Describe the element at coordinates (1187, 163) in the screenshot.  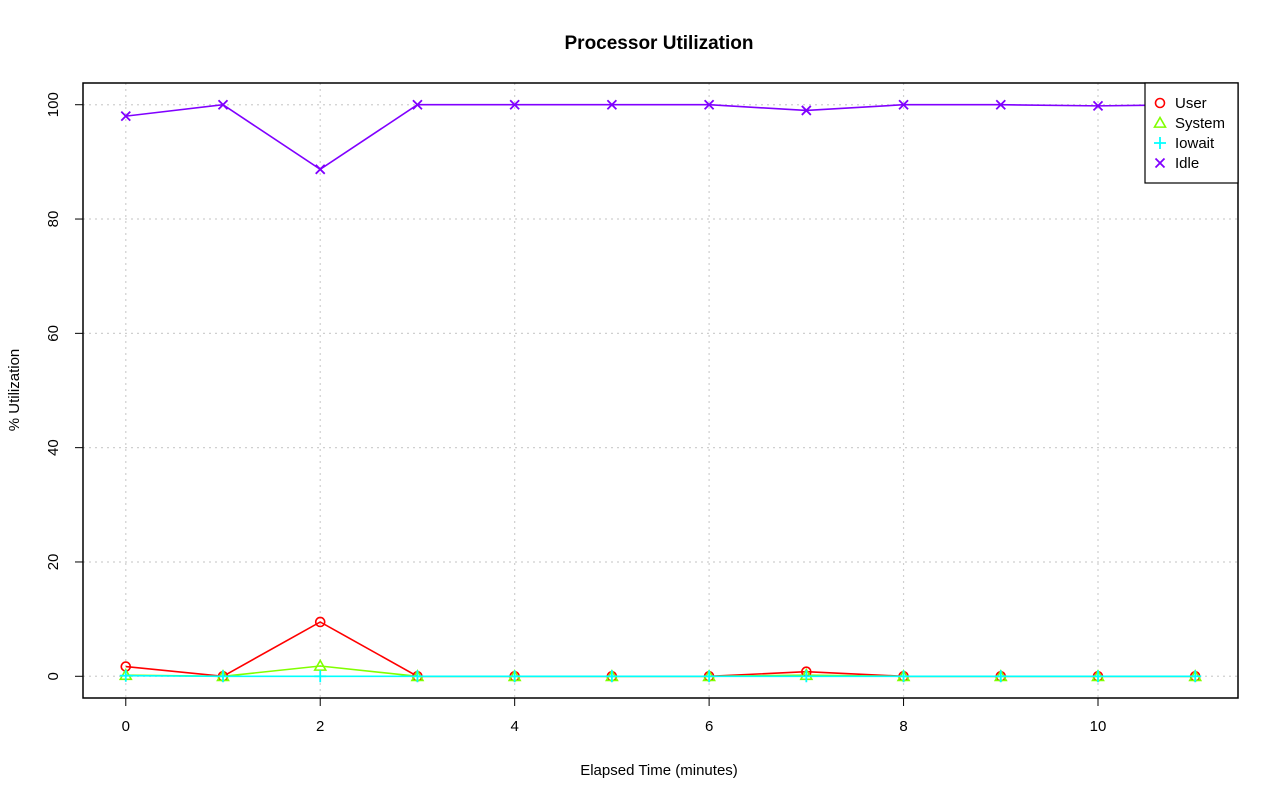
I see `legend-label-idle: Idle` at that location.